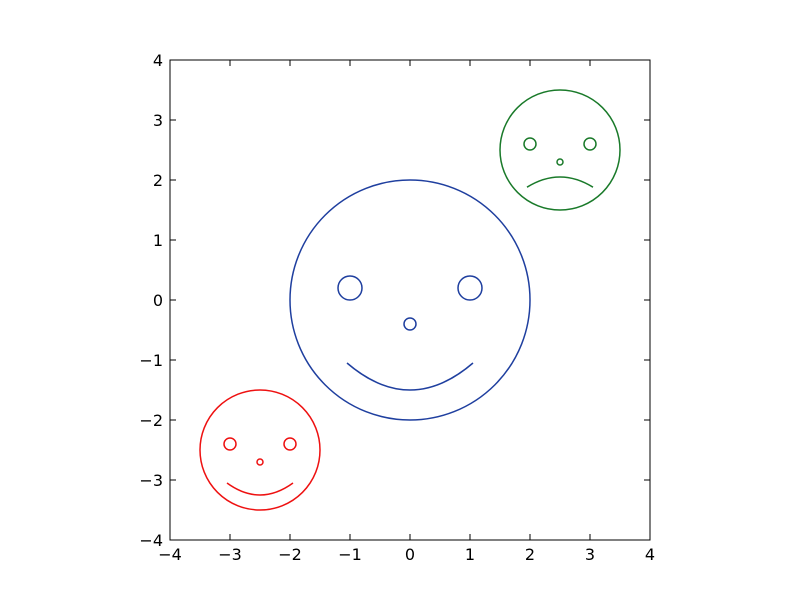 This screenshot has height=600, width=800. I want to click on x-tick-label: −1, so click(350, 554).